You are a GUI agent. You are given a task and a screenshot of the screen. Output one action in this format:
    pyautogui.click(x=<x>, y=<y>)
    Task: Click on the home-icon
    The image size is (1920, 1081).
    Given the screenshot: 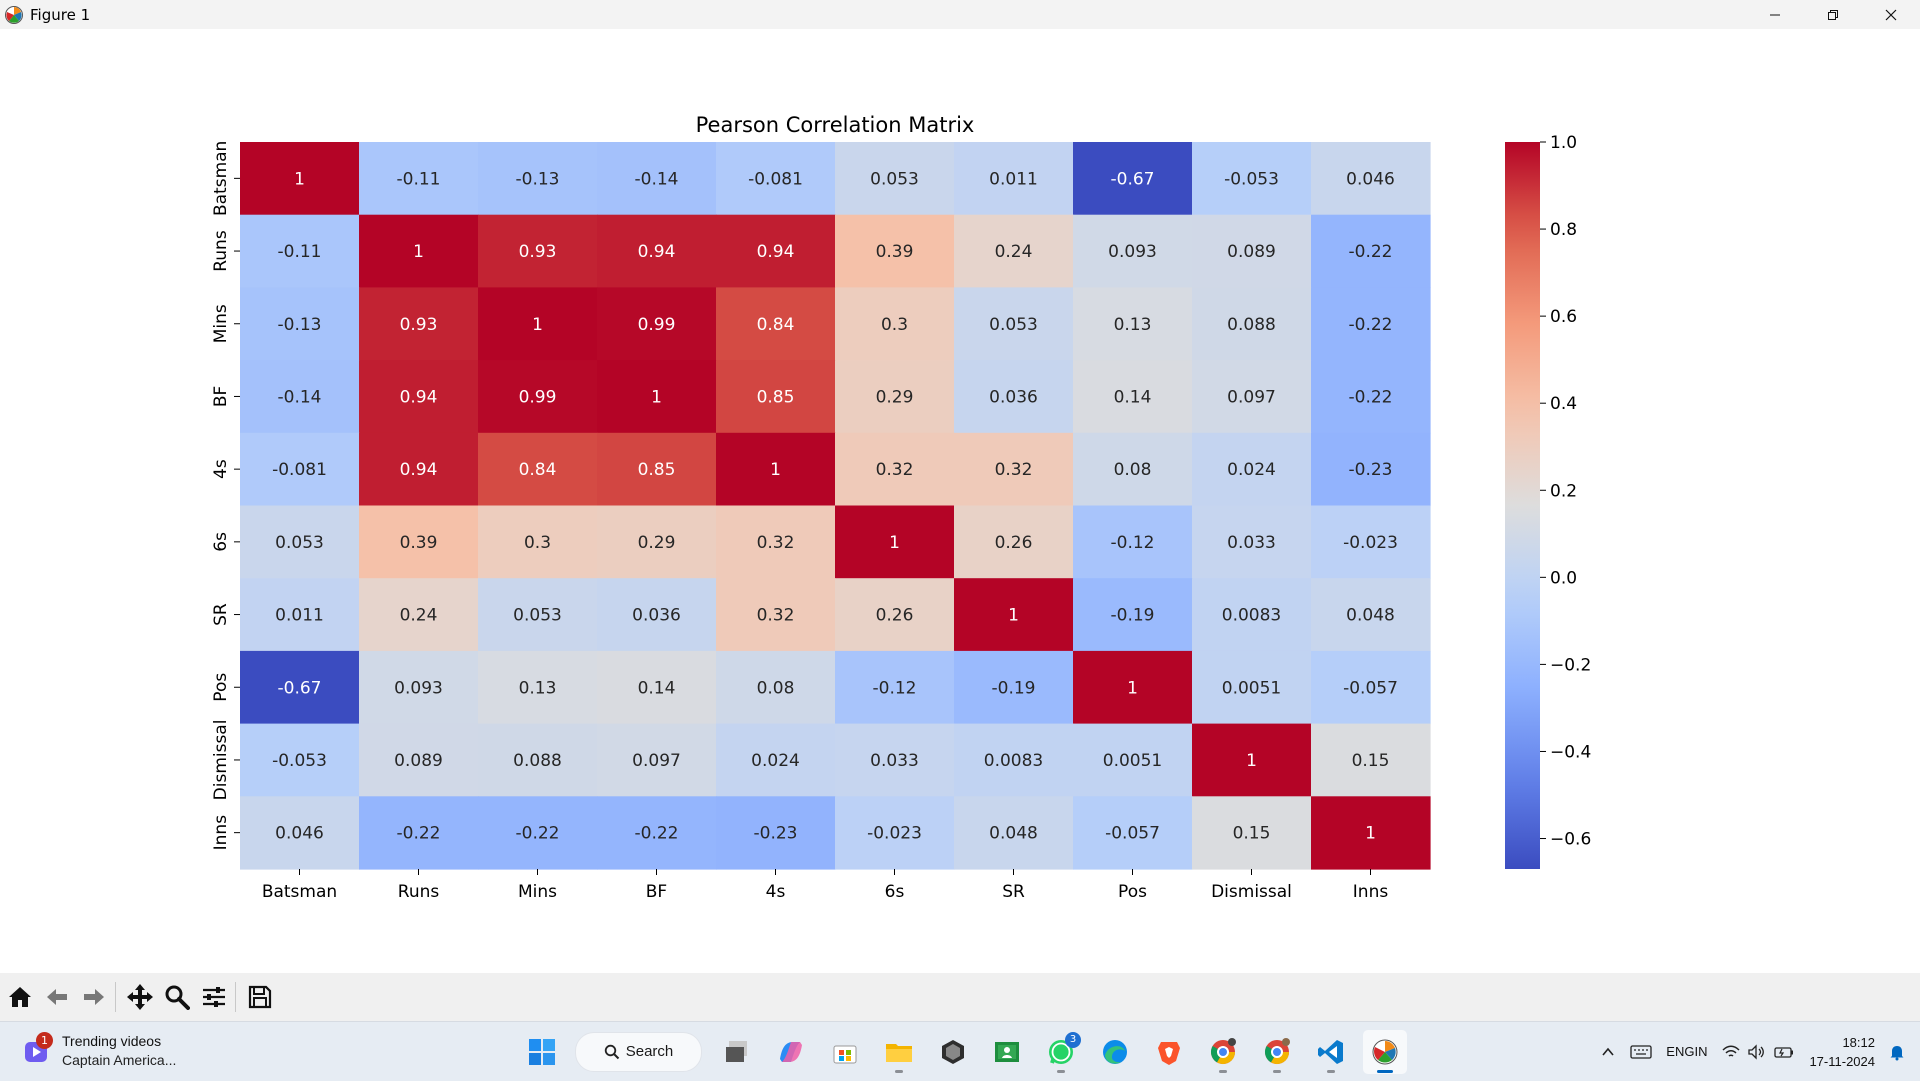 What is the action you would take?
    pyautogui.click(x=20, y=997)
    